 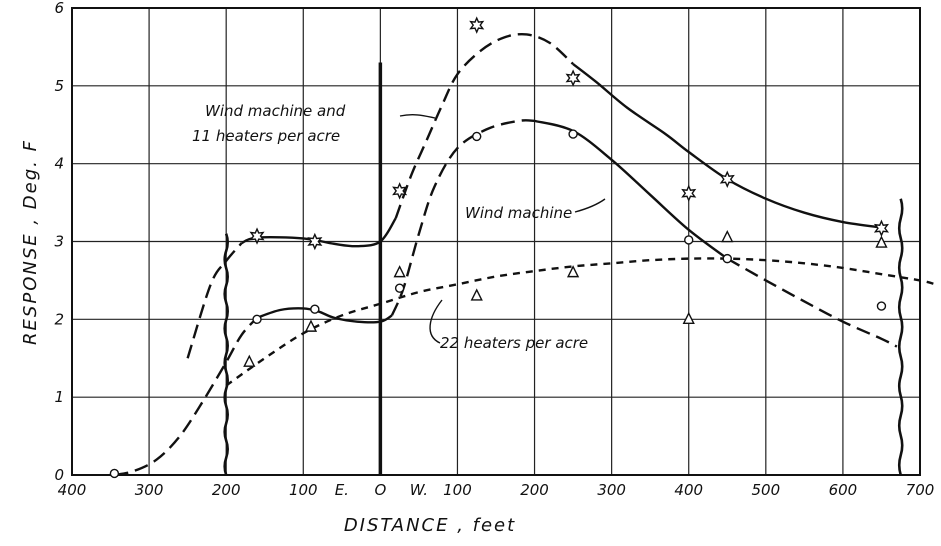 What do you see at coordinates (266, 136) in the screenshot?
I see `annotation-wind-machine-heaters-line2: 11 heaters per acre` at bounding box center [266, 136].